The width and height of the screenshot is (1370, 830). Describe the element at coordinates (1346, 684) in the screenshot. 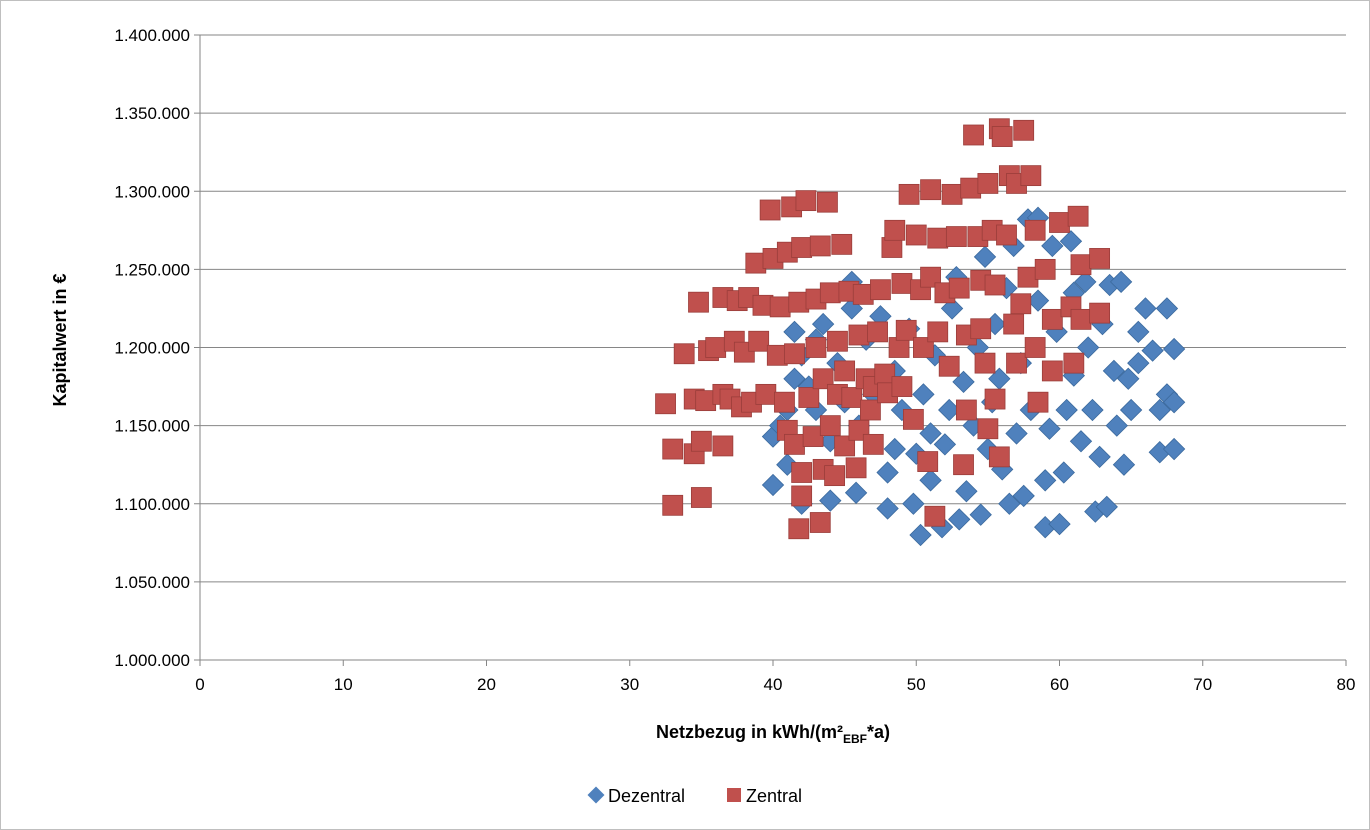

I see `x-tick-label: 80` at that location.